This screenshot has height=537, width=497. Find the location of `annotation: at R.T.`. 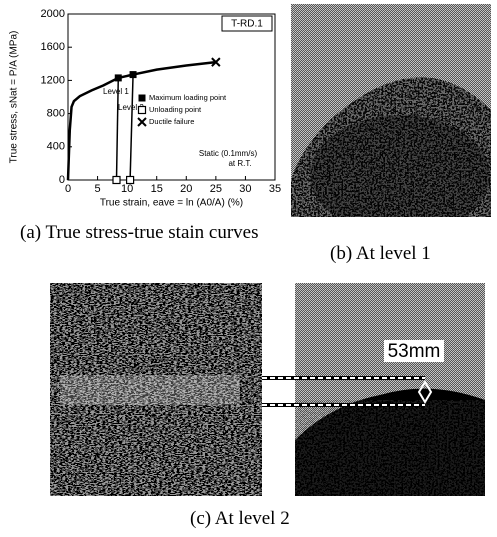

annotation: at R.T. is located at coordinates (239, 163).